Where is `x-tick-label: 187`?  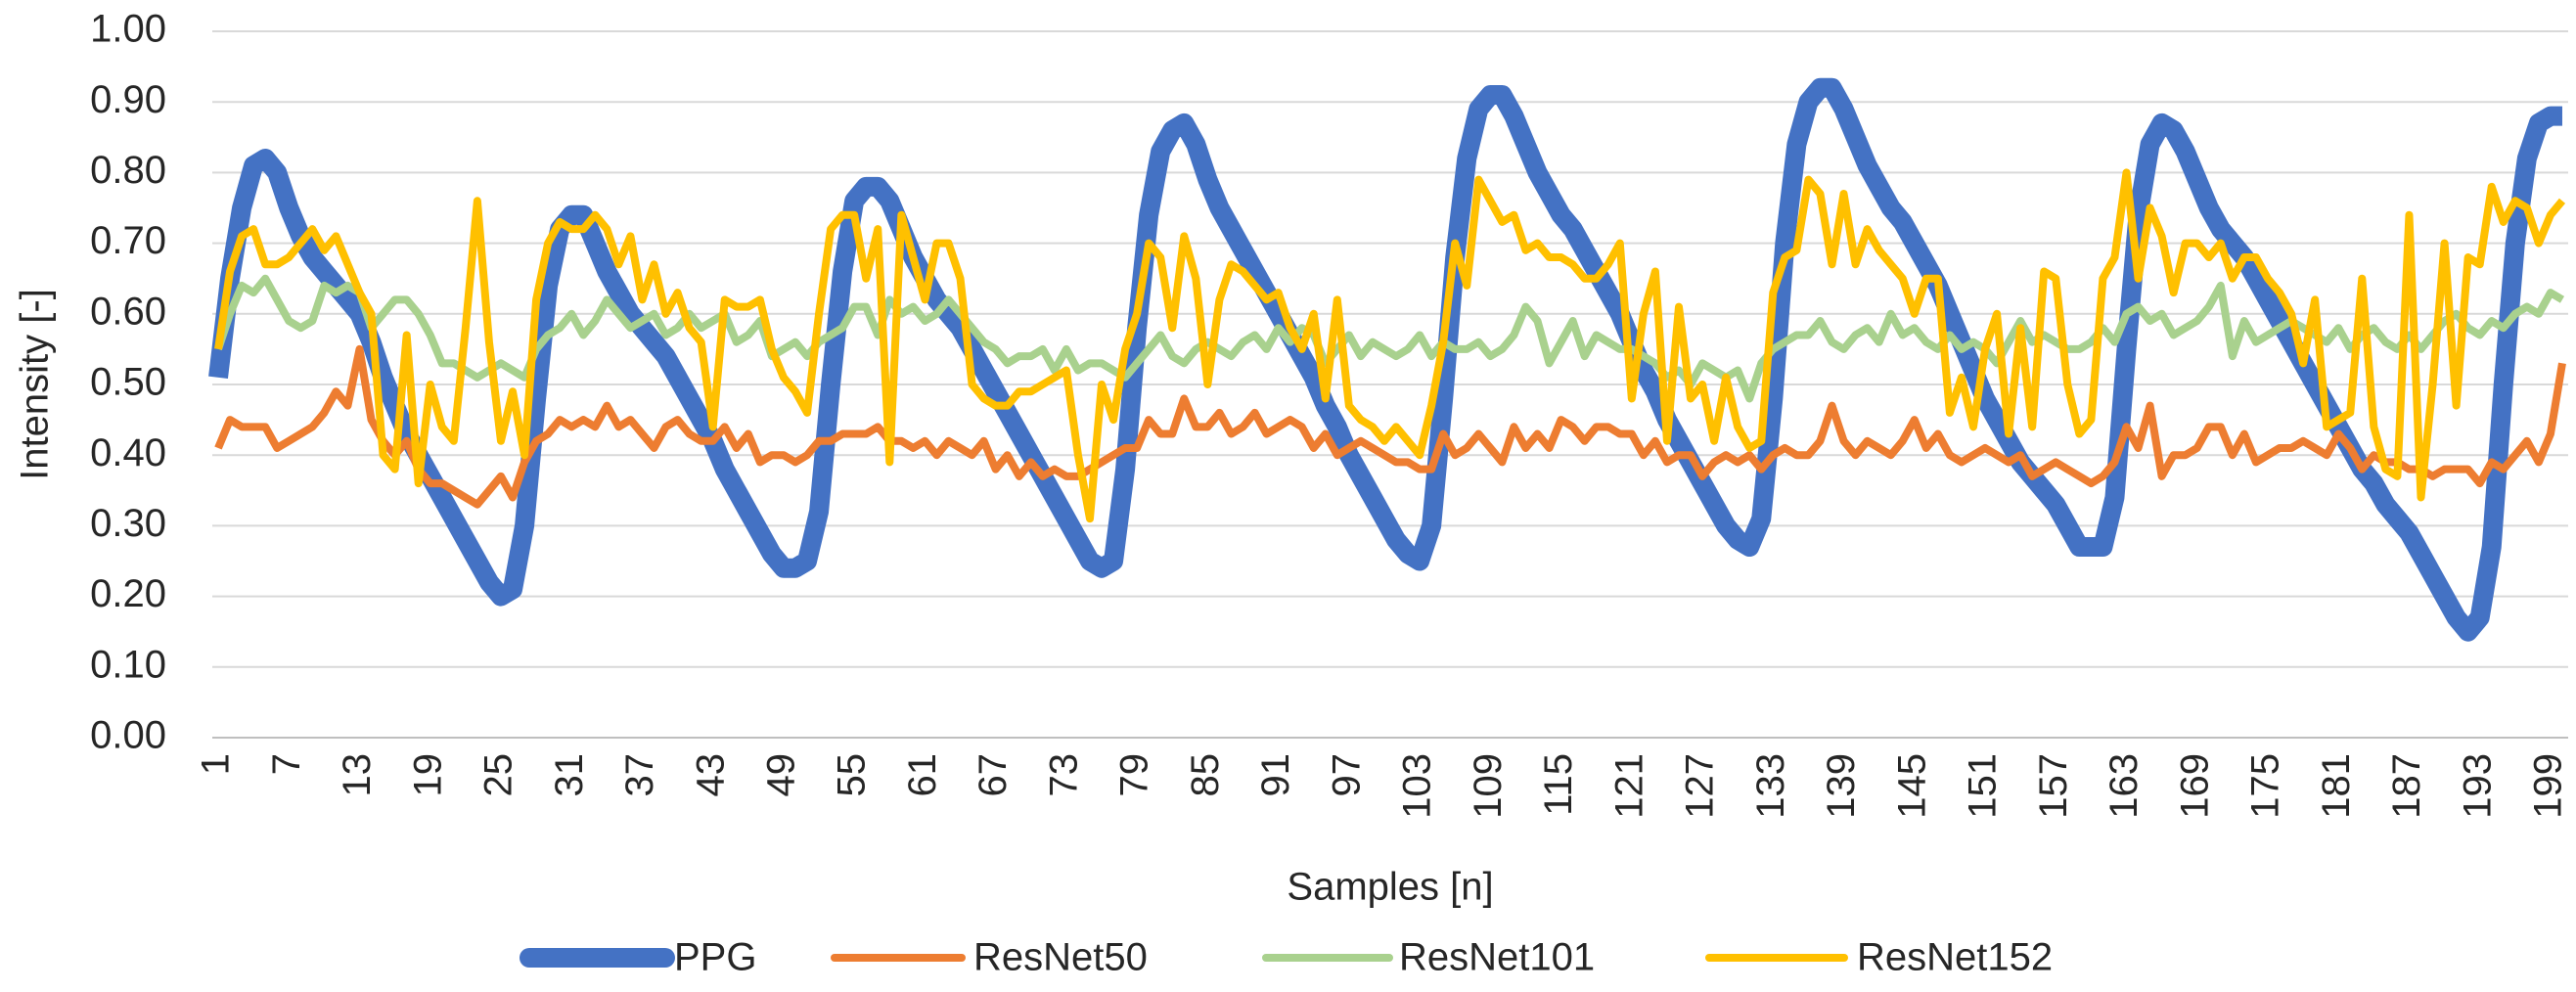 x-tick-label: 187 is located at coordinates (2406, 786).